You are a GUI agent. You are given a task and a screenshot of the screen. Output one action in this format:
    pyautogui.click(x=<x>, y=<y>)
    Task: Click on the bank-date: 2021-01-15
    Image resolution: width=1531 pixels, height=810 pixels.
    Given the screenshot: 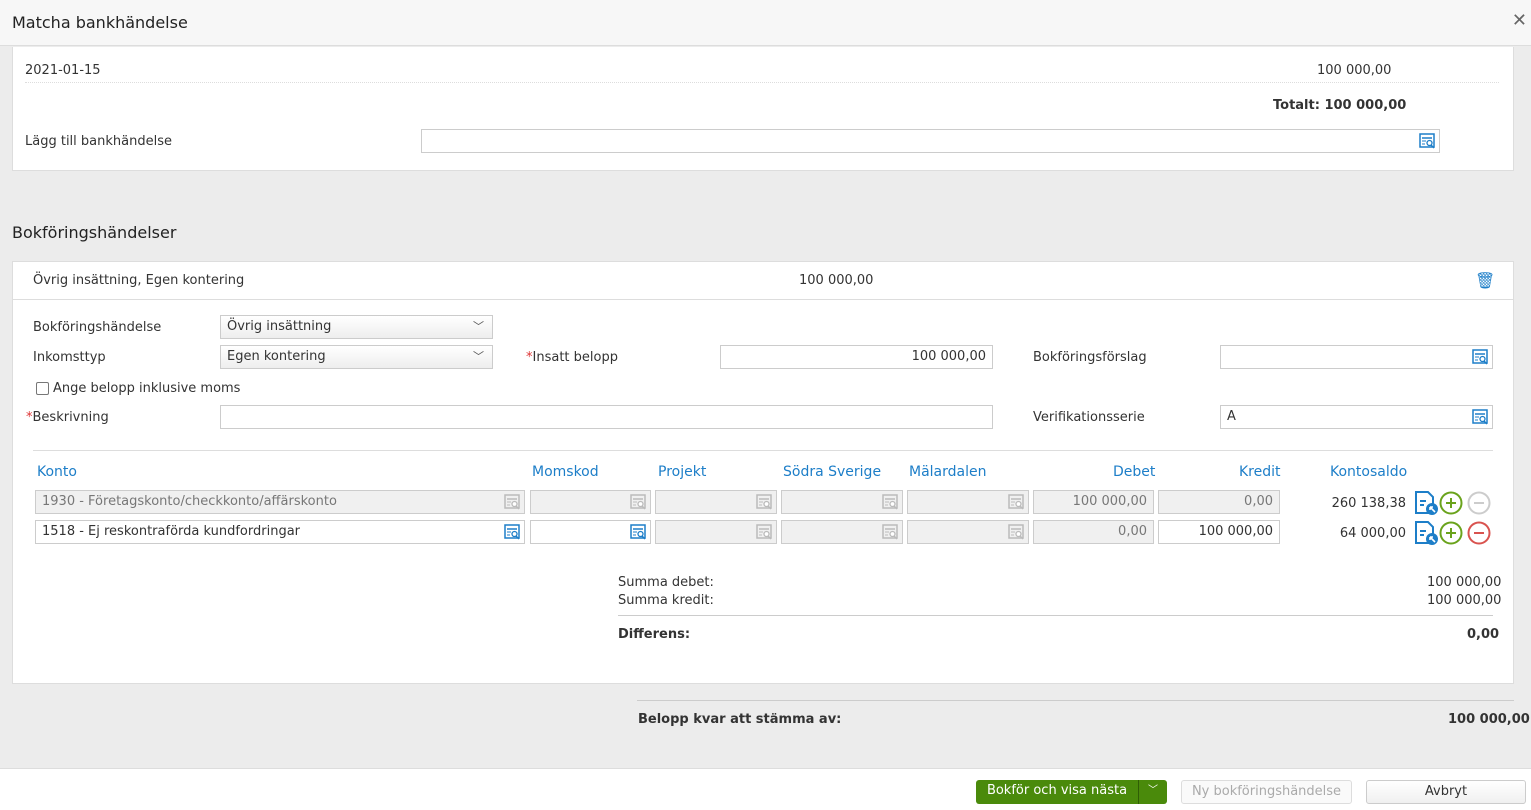 What is the action you would take?
    pyautogui.click(x=63, y=70)
    